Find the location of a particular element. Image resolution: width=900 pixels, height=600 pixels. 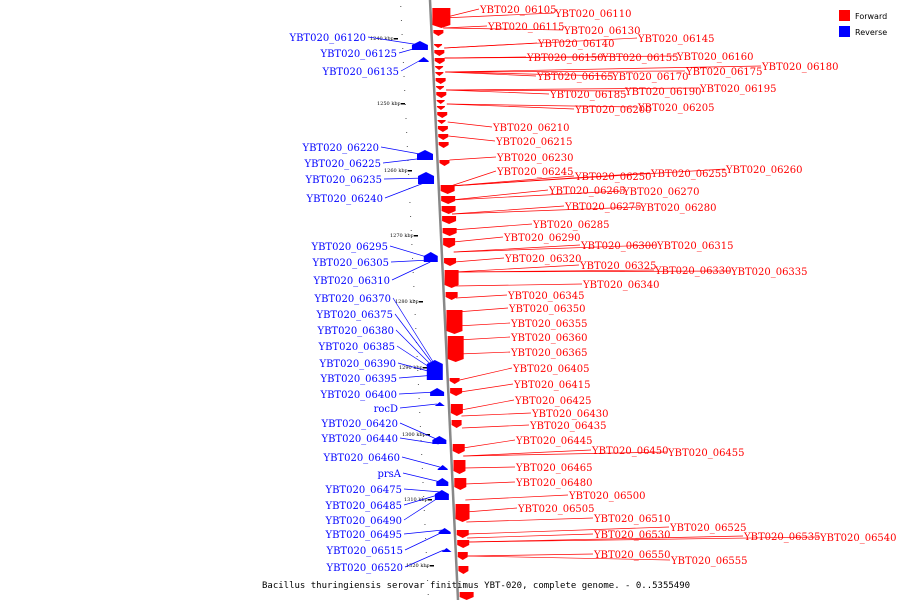

forward-gene-label: YBT020_06425 is located at coordinates (553, 401).